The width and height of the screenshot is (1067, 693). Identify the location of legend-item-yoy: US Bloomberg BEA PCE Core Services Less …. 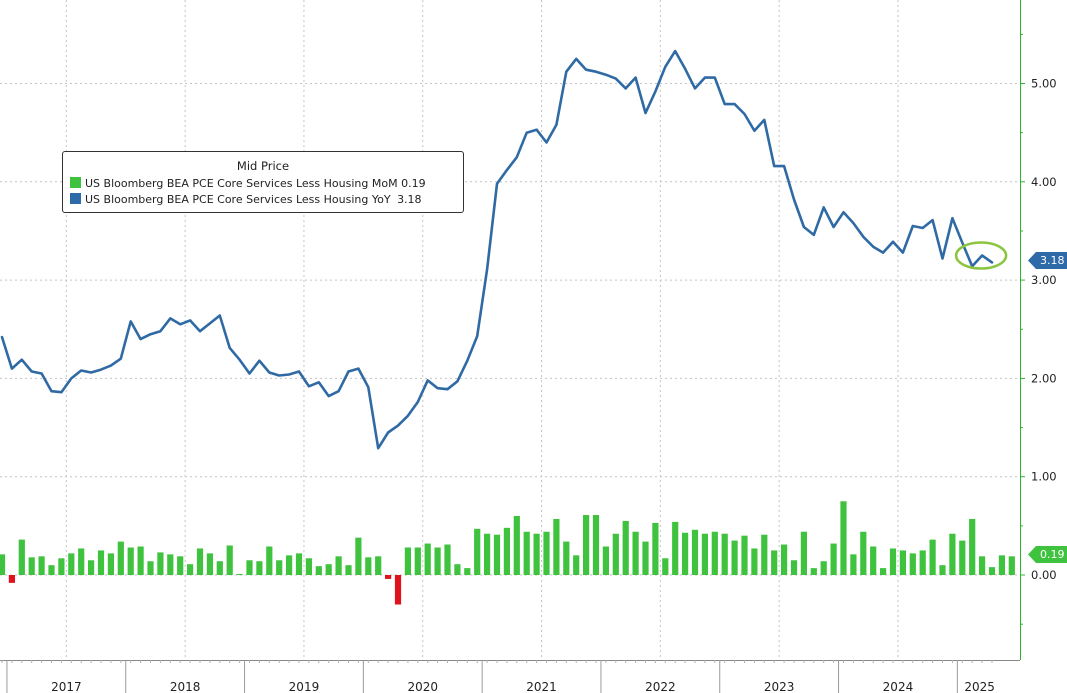
(246, 200).